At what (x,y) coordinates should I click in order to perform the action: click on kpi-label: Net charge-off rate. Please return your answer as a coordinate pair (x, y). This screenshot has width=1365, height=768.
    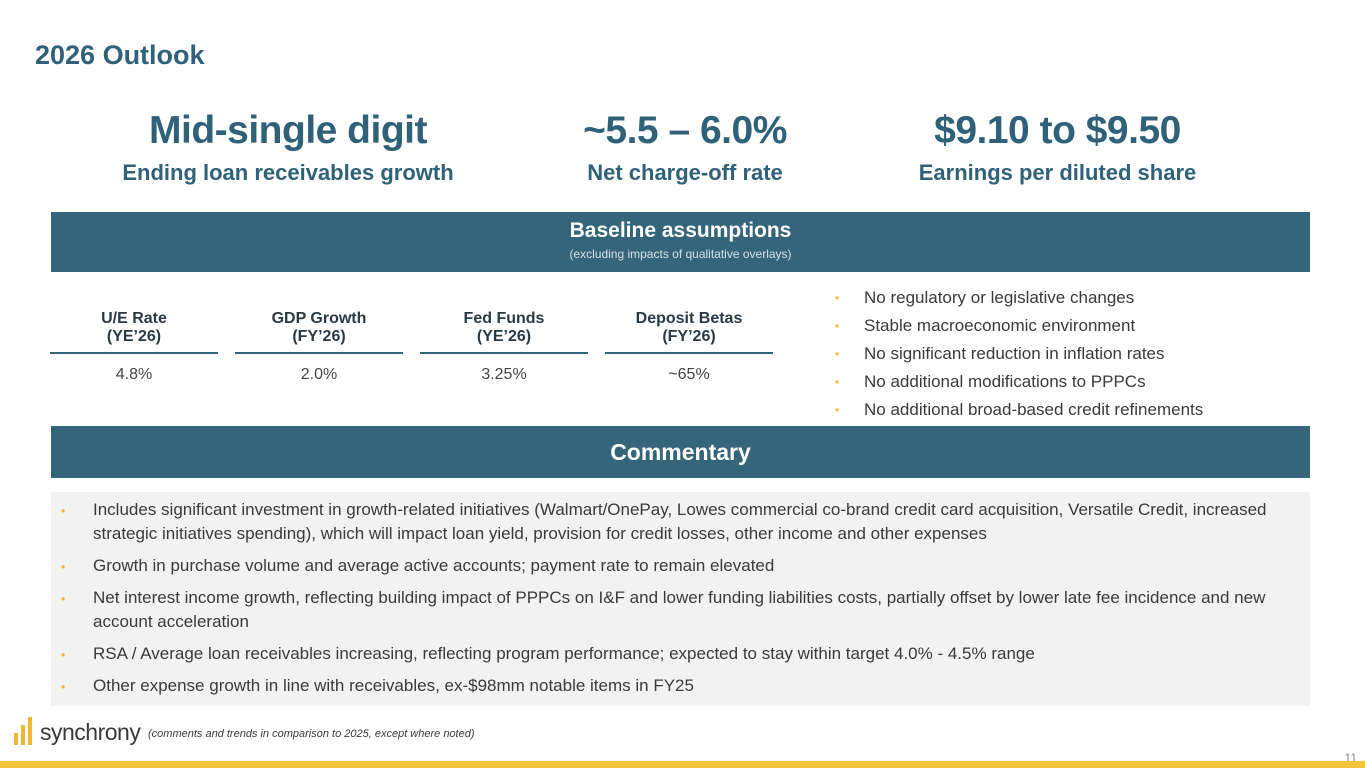
    Looking at the image, I should click on (685, 172).